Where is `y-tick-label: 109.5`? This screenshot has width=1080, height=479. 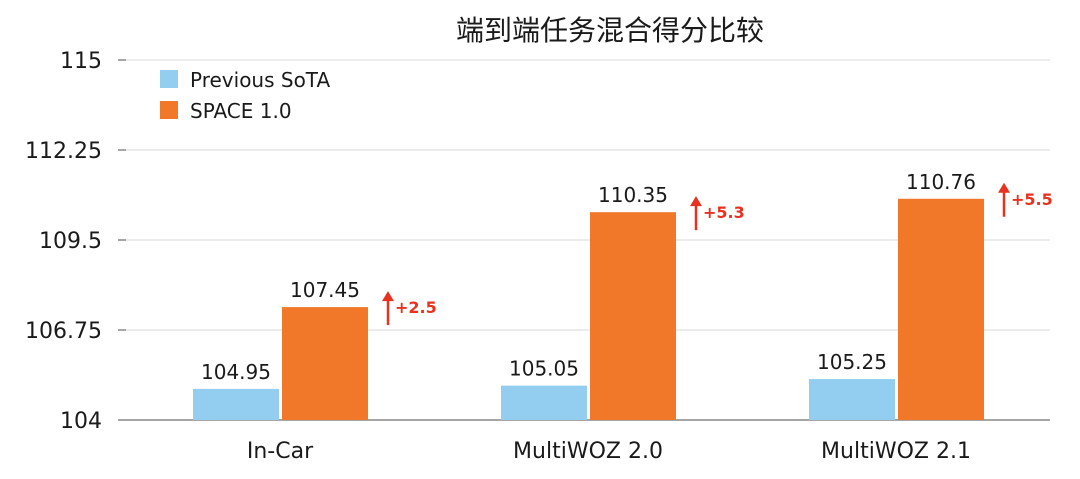 y-tick-label: 109.5 is located at coordinates (70, 241).